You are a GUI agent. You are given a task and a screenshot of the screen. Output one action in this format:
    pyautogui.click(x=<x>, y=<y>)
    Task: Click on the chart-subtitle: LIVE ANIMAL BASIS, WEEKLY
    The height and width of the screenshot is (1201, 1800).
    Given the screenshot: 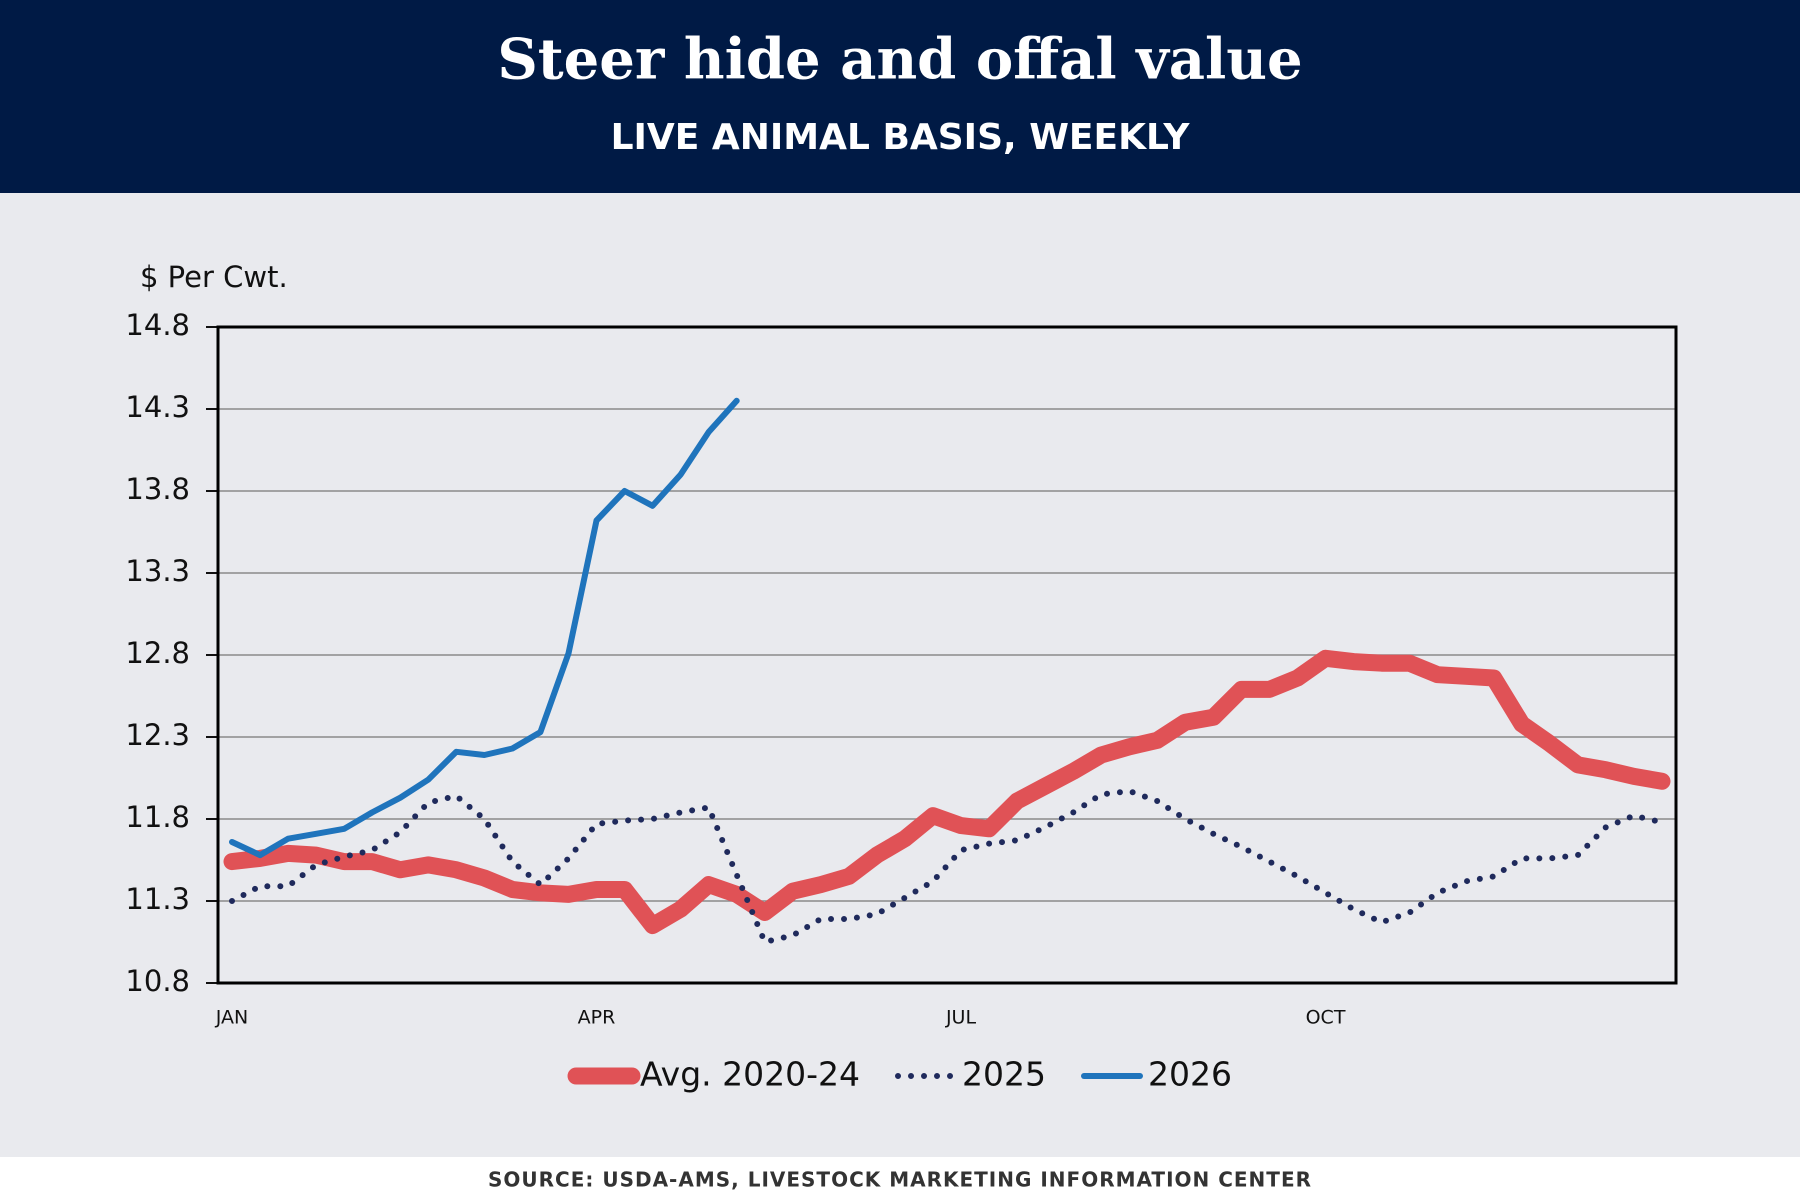 What is the action you would take?
    pyautogui.click(x=901, y=137)
    